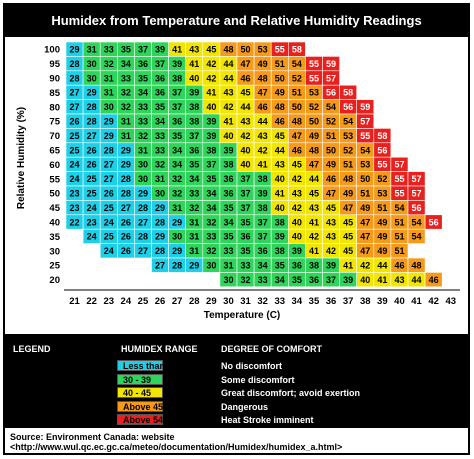  Describe the element at coordinates (417, 266) in the screenshot. I see `cell-value-label: 48` at that location.